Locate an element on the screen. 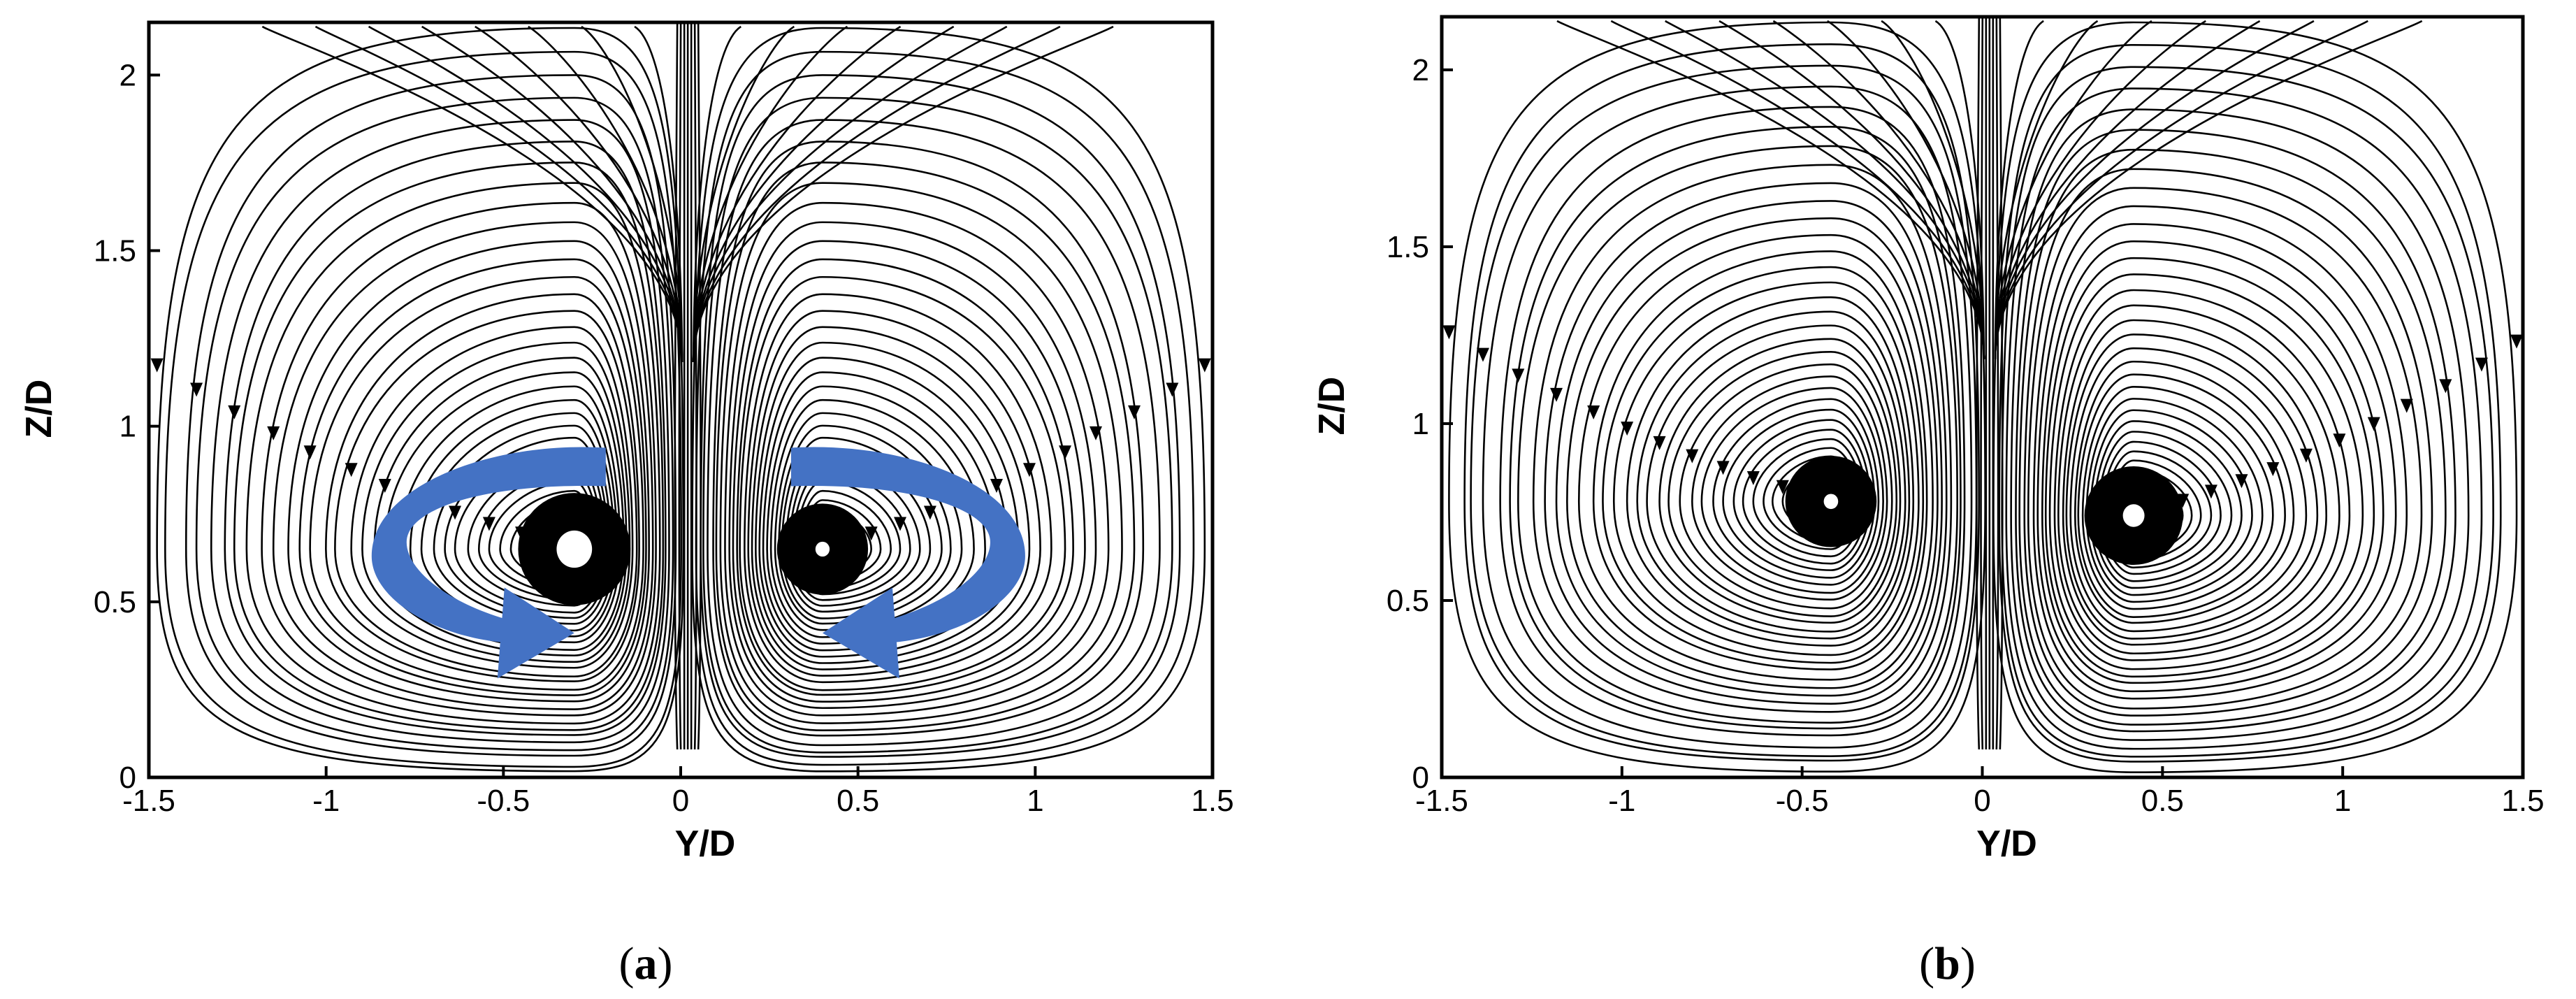  rotation-arrows-a is located at coordinates (698, 563).